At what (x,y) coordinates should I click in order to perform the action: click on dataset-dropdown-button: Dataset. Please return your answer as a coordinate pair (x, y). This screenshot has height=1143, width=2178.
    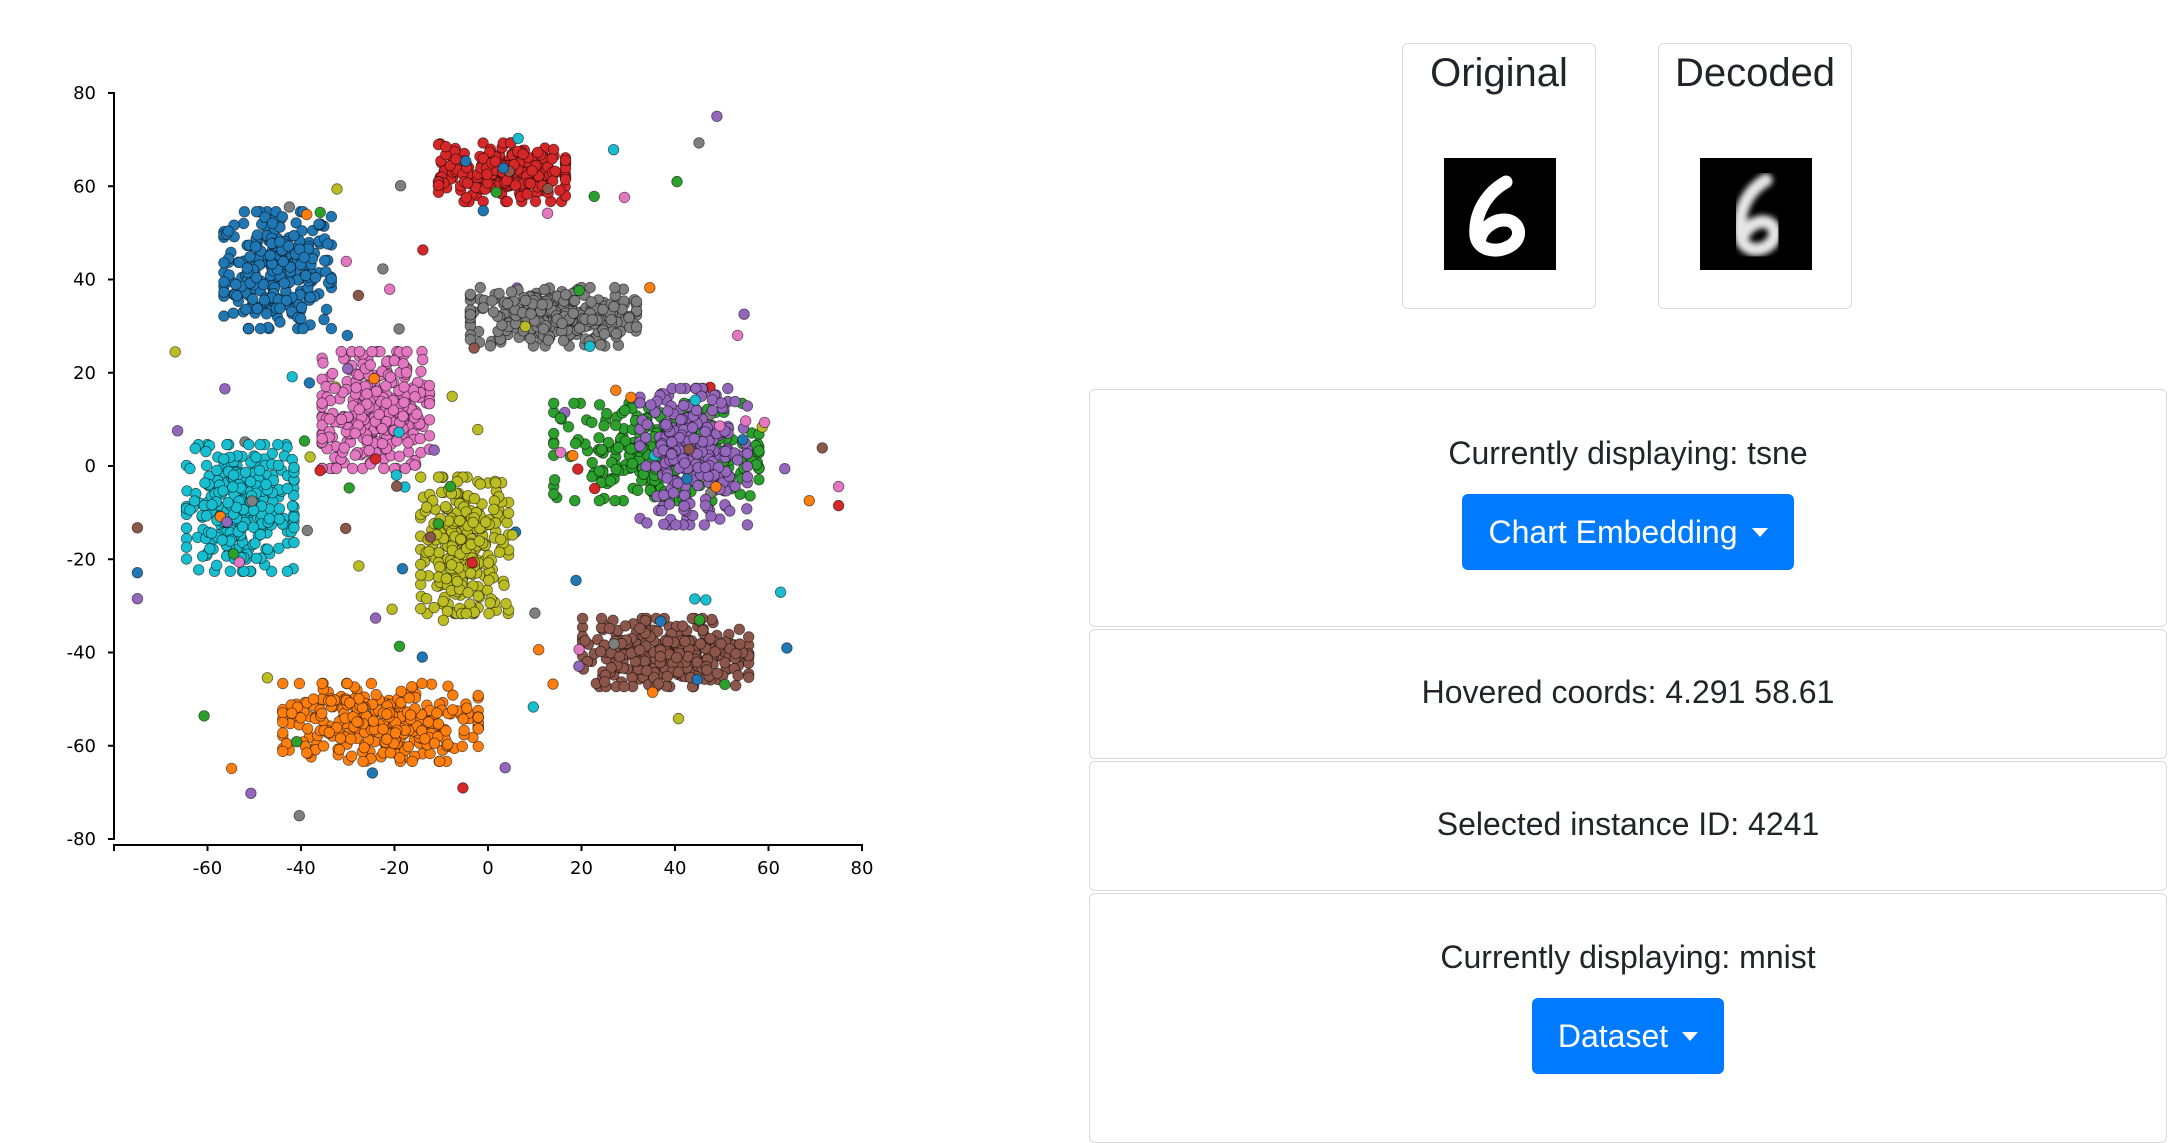
    Looking at the image, I should click on (1628, 1036).